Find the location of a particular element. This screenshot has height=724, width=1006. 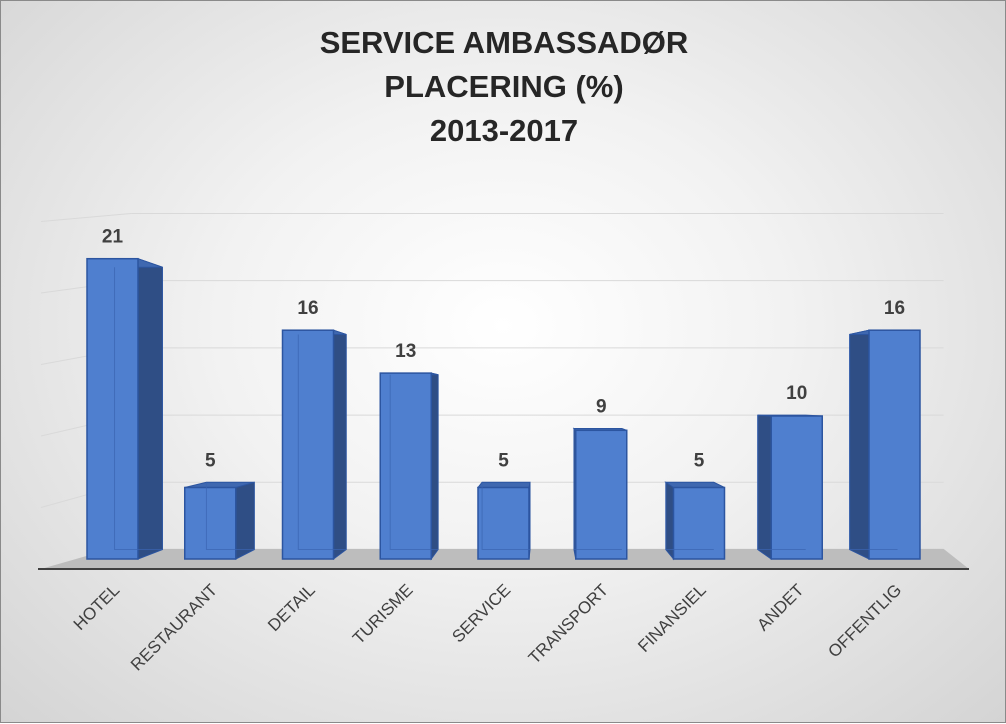

bar-transport: 9 is located at coordinates (600, 478).